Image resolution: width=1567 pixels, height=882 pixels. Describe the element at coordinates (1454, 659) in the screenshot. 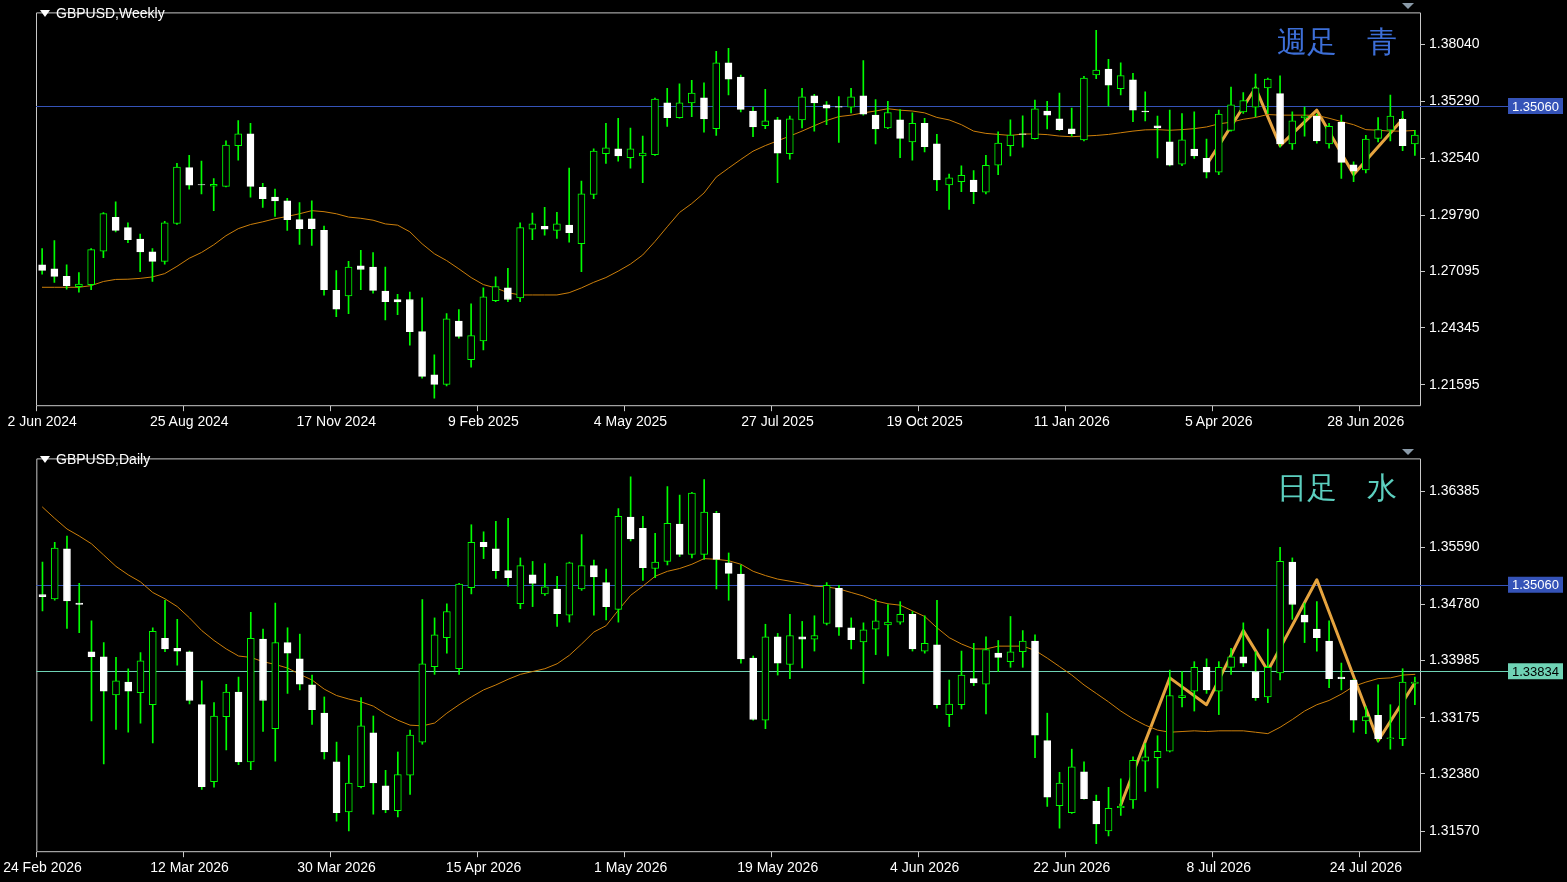

I see `y-tick-label: 1.33985` at that location.